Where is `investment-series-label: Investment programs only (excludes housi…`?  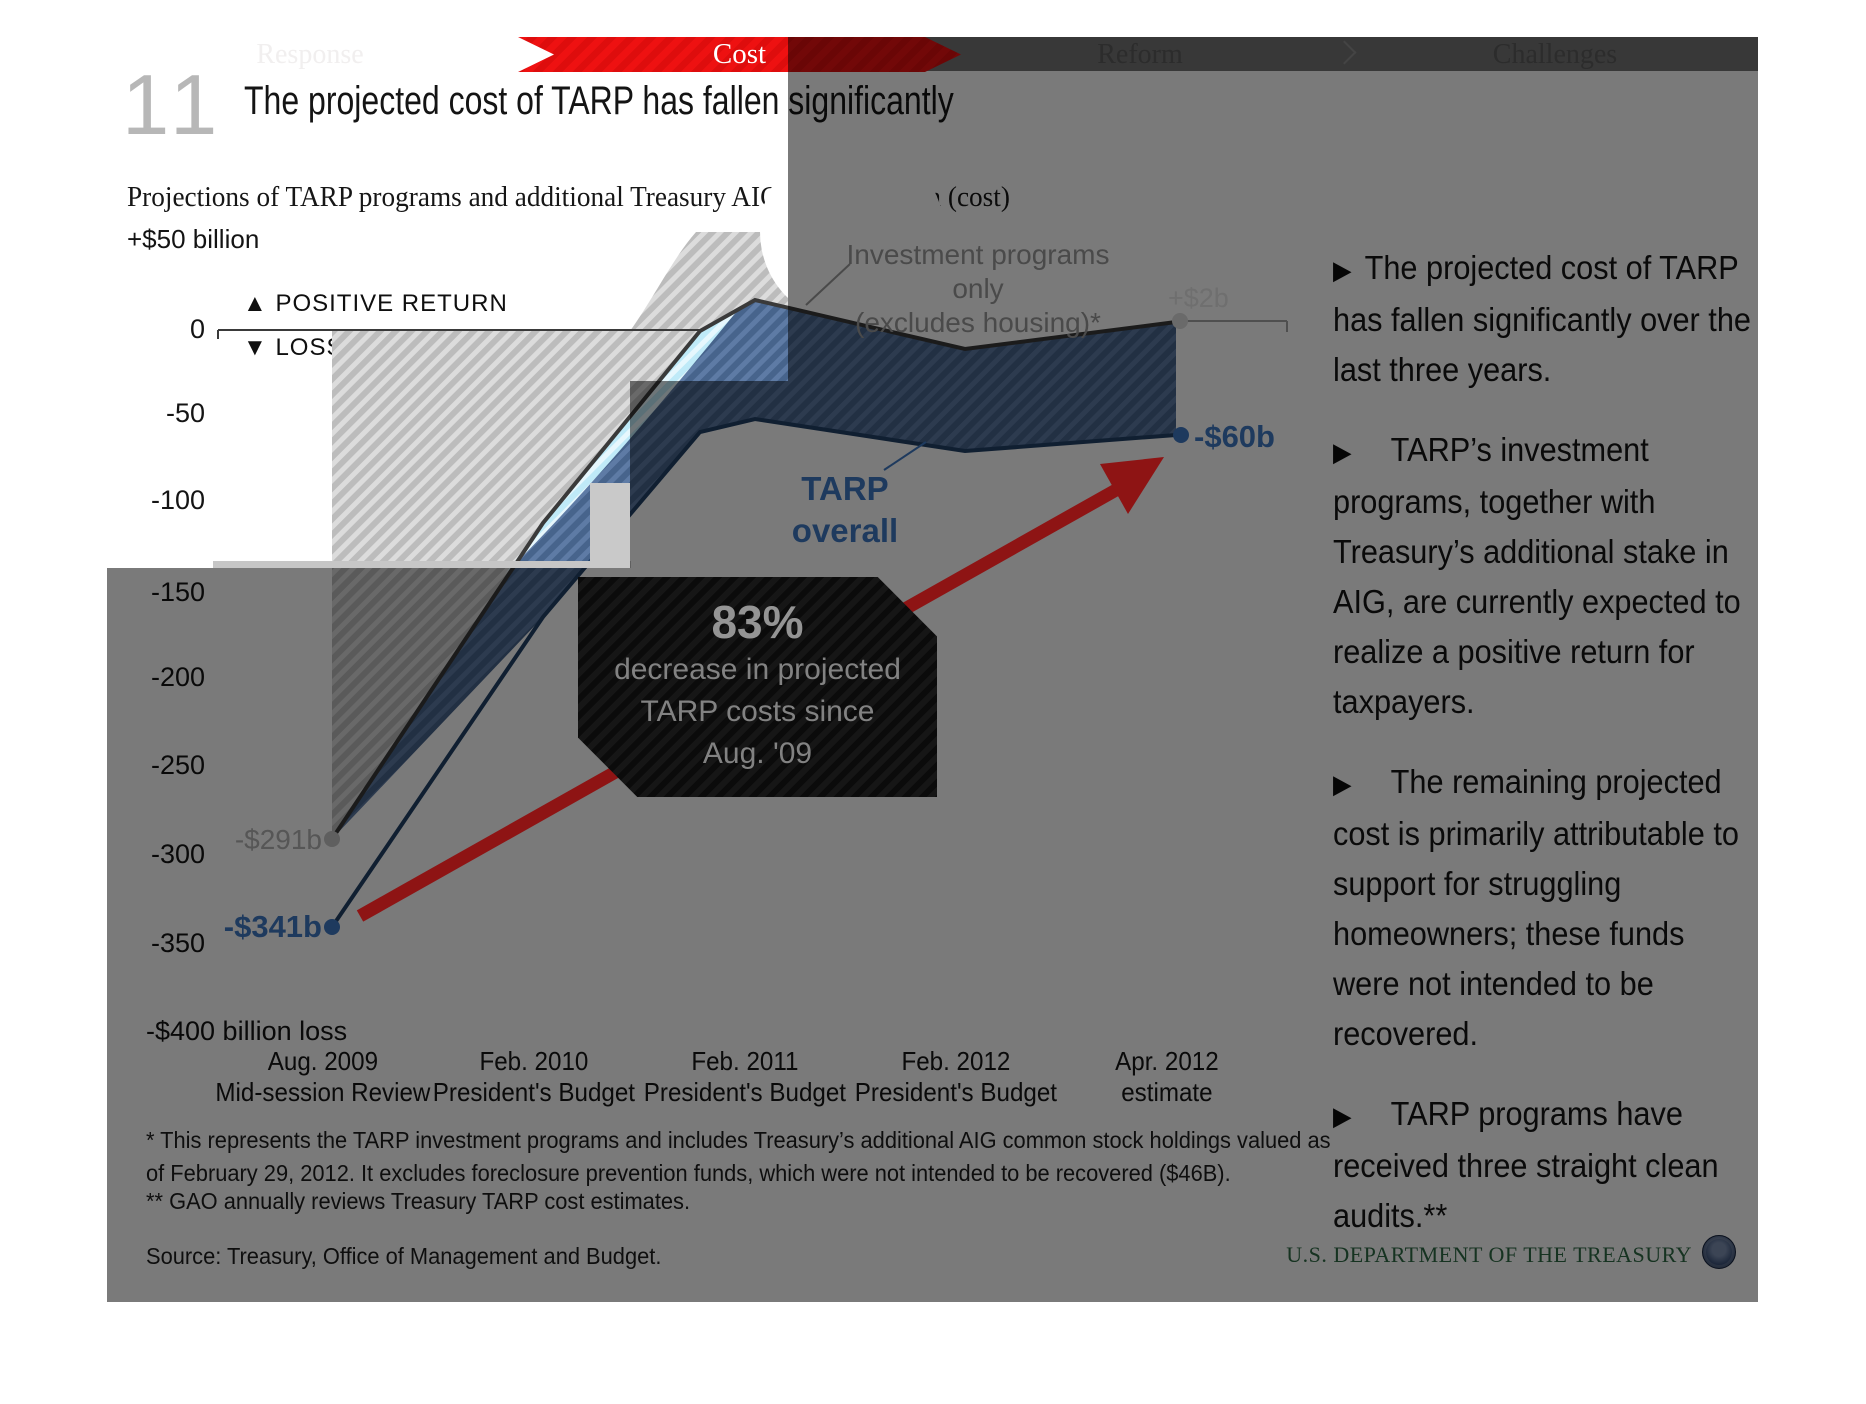
investment-series-label: Investment programs only (excludes housi… is located at coordinates (978, 288).